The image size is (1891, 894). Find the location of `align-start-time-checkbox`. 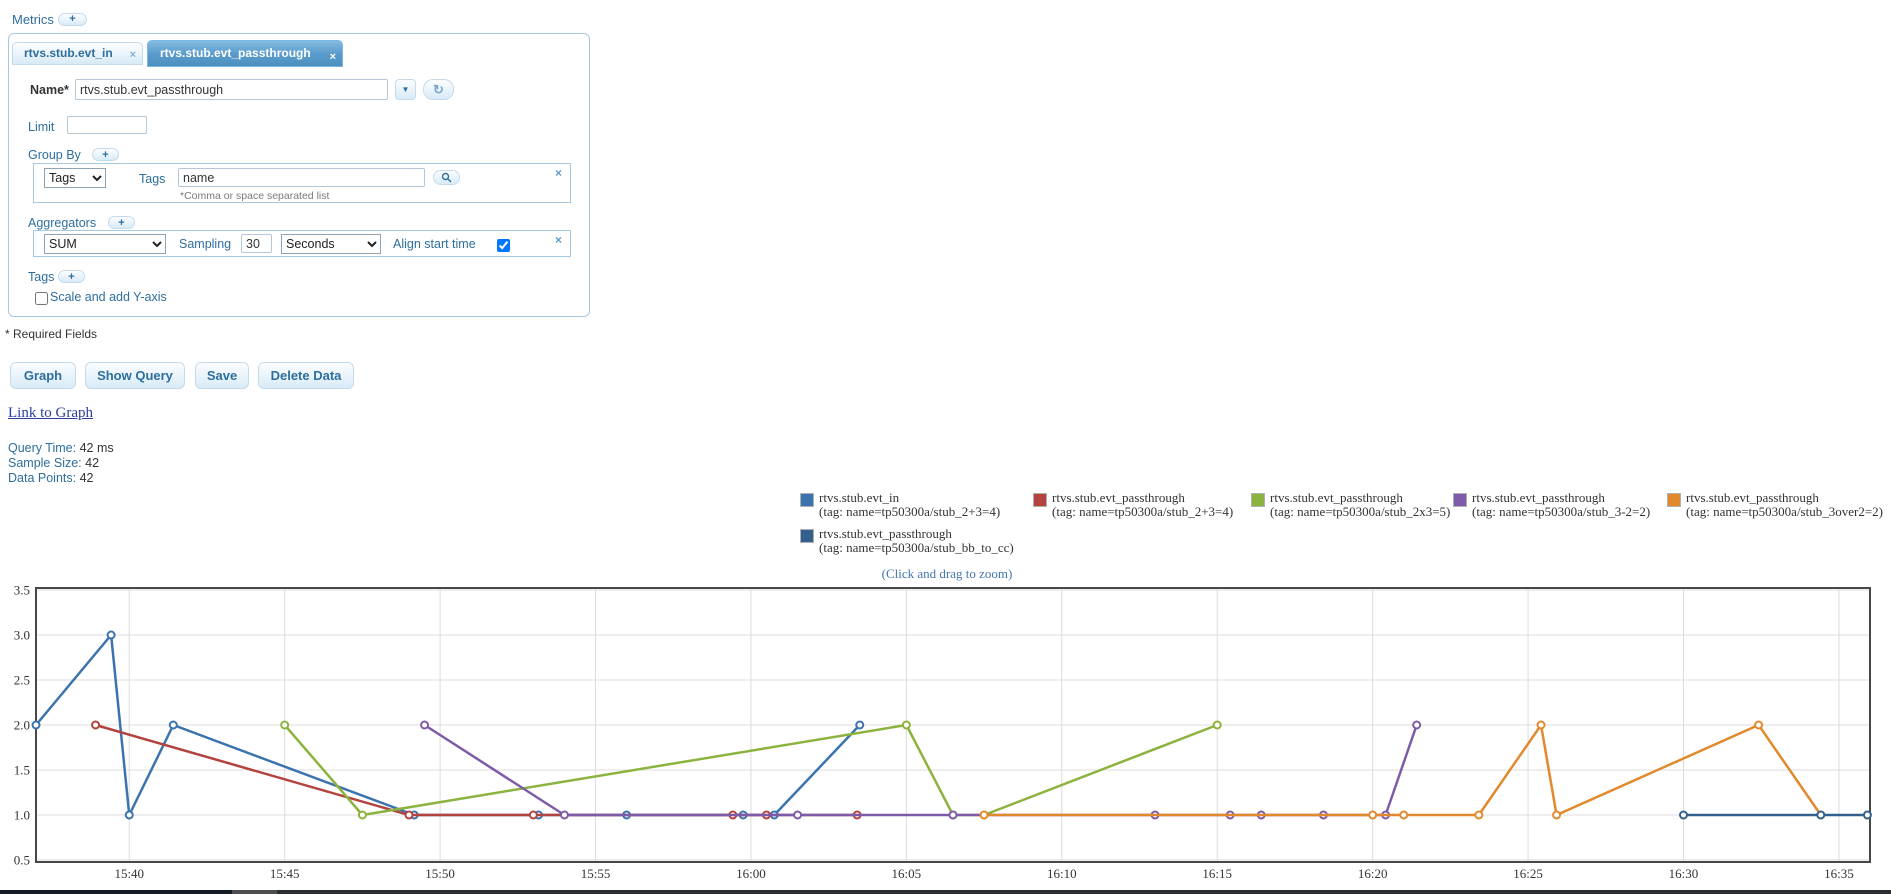

align-start-time-checkbox is located at coordinates (503, 245).